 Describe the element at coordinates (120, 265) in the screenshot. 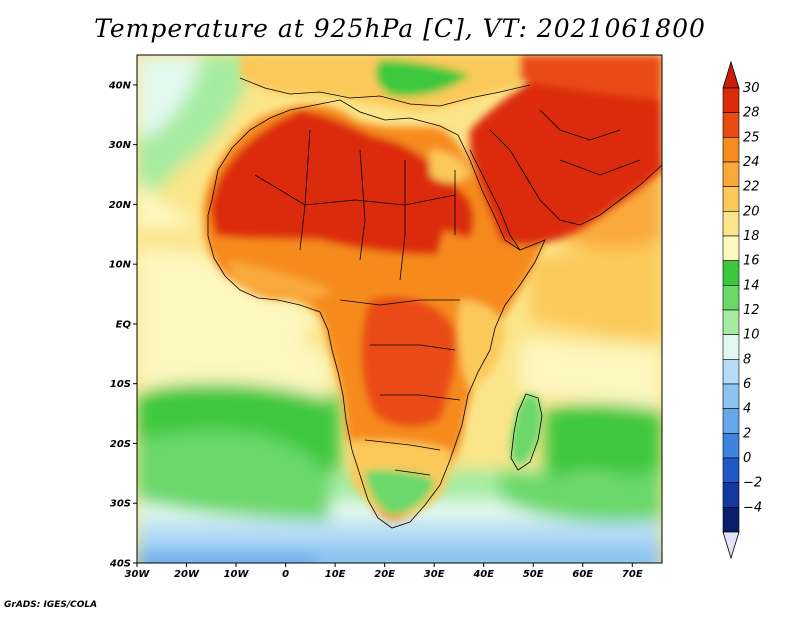

I see `lat-tick-label: 10N` at that location.